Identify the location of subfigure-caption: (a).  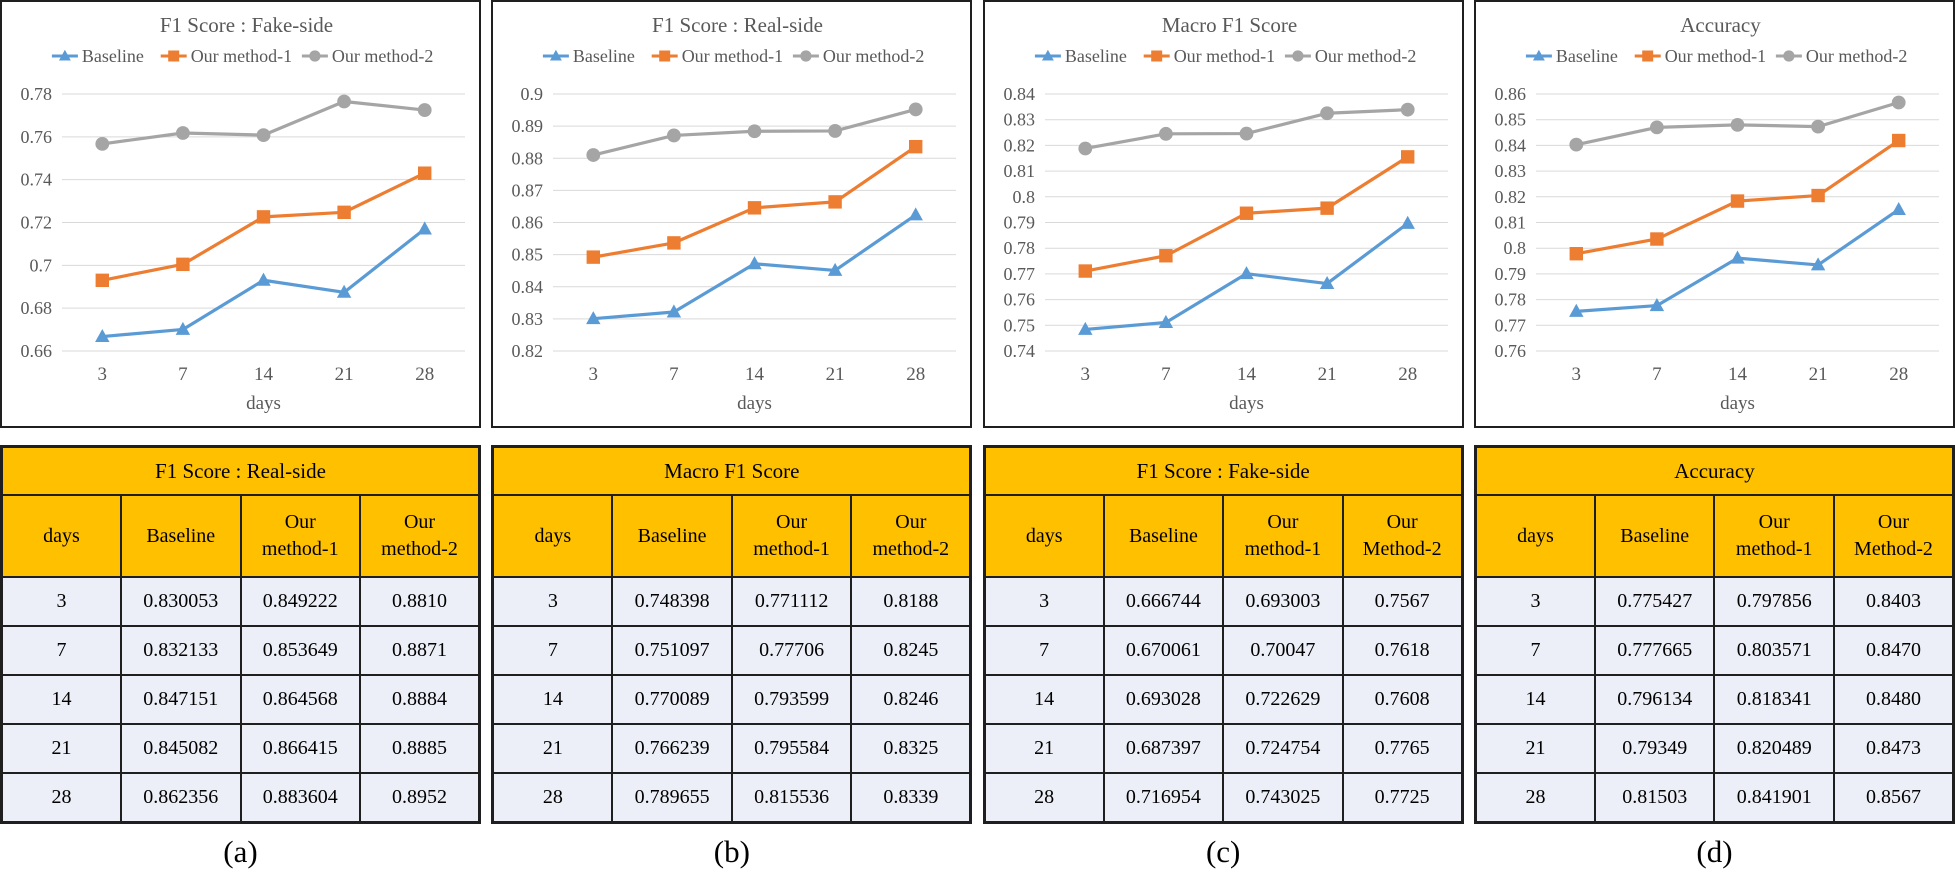
(240, 851).